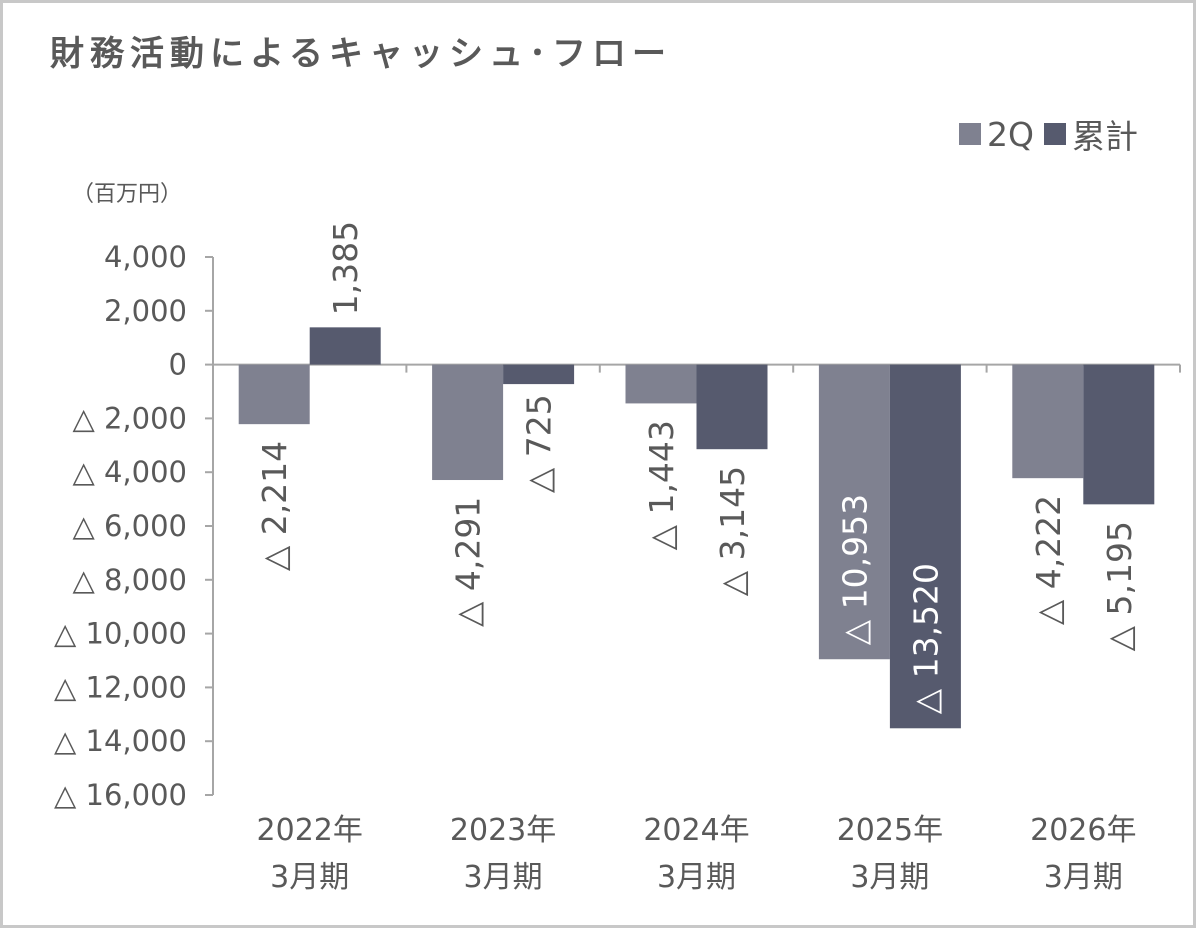  Describe the element at coordinates (1055, 134) in the screenshot. I see `legend-swatch-cumulative` at that location.